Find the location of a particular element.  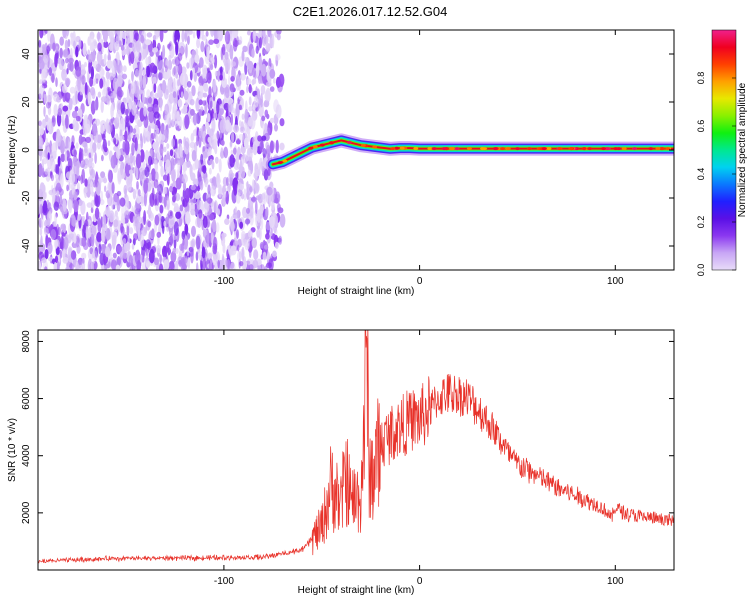

snr-x-tick-label: 100 is located at coordinates (615, 581).